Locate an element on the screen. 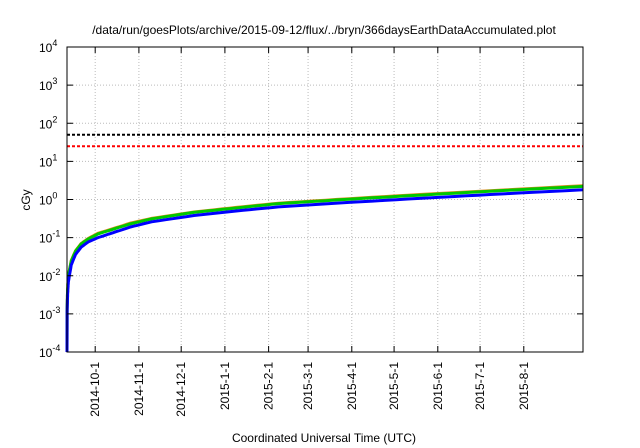 Image resolution: width=640 pixels, height=448 pixels. x-tick-label: 2015-1-1 is located at coordinates (225, 386).